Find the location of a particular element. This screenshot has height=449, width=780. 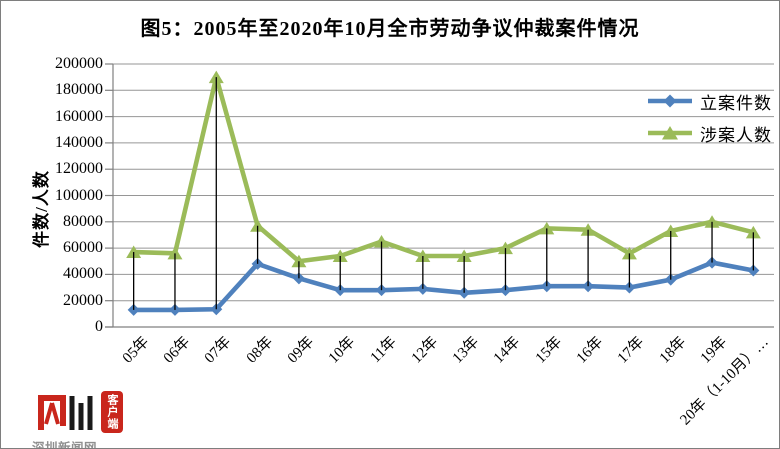

y-tick-label: 120000 is located at coordinates (79, 169).